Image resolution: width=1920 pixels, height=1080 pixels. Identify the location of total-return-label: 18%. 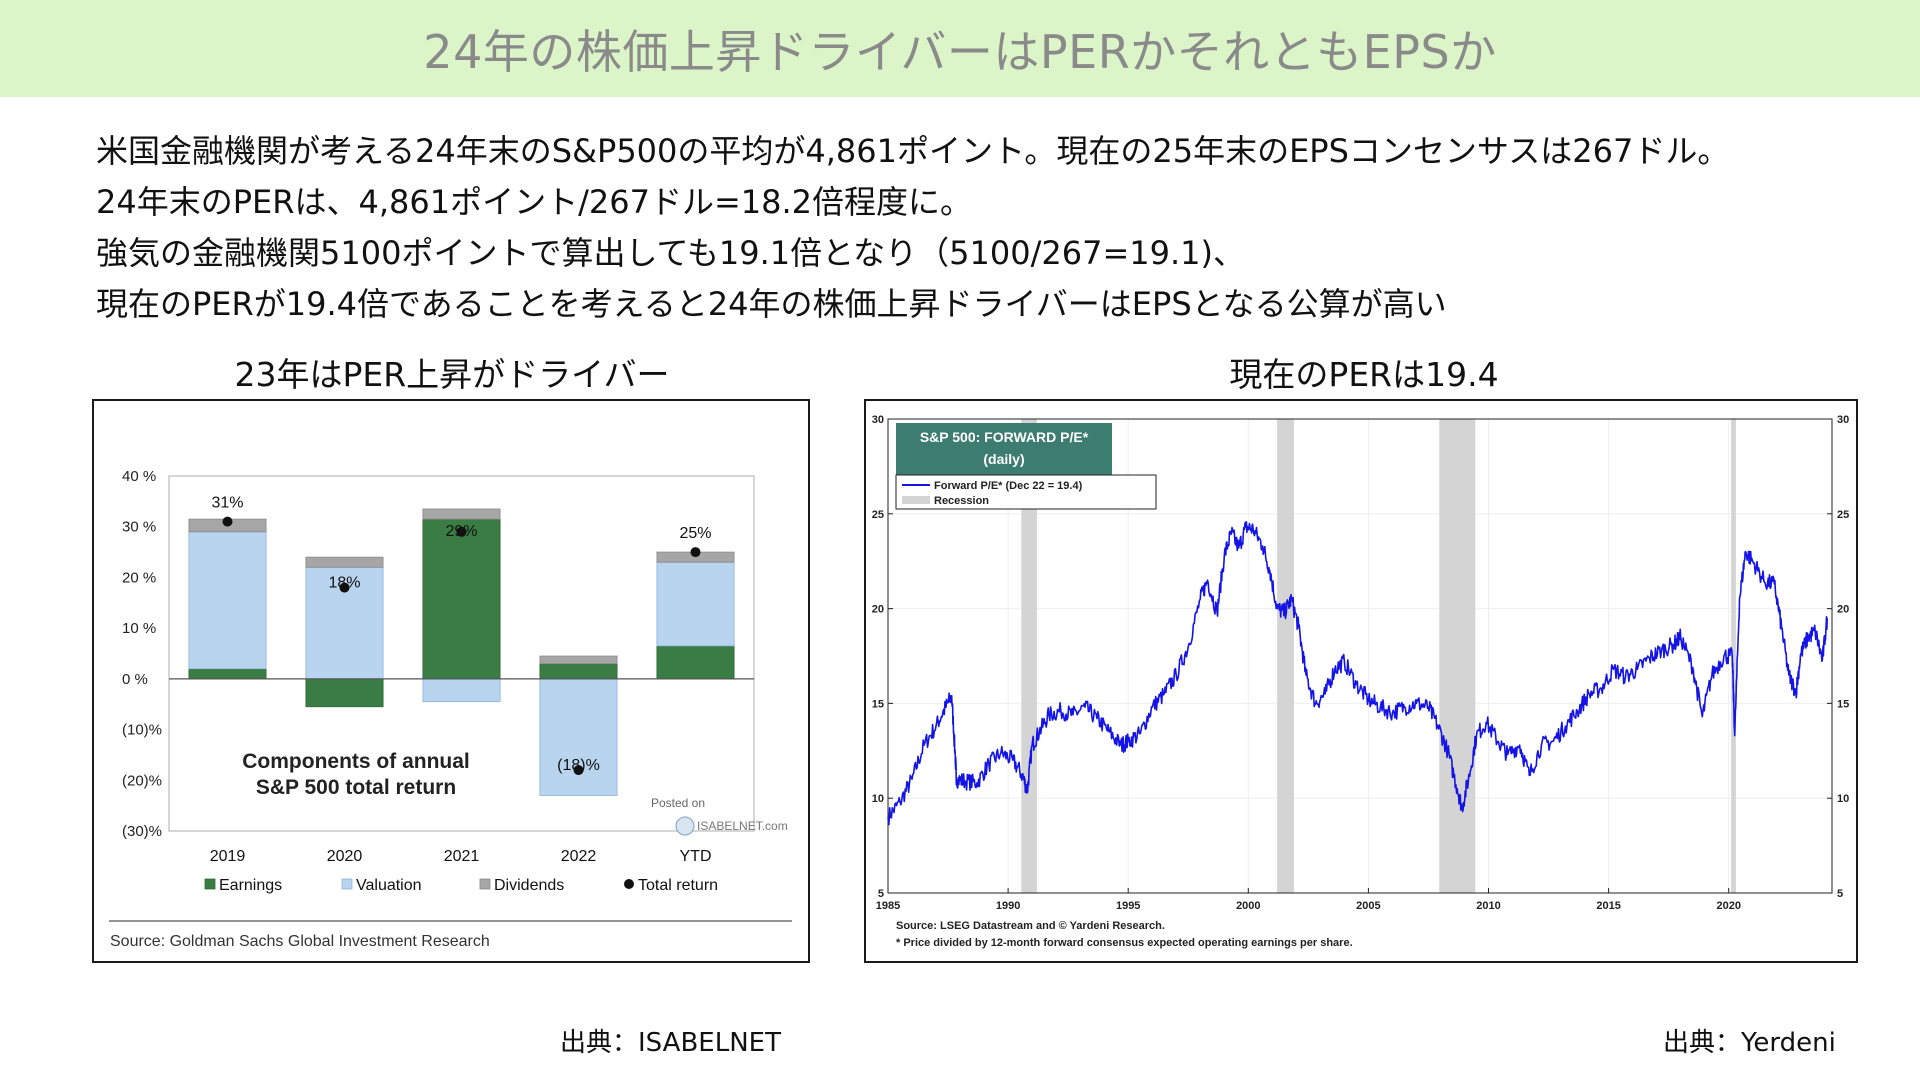
(344, 583).